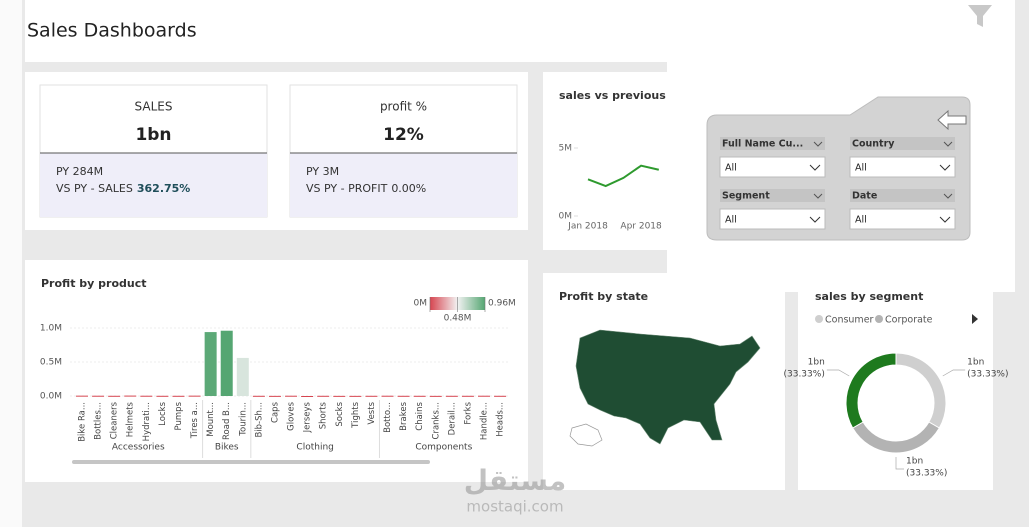 The image size is (1029, 527). Describe the element at coordinates (873, 144) in the screenshot. I see `filter-label: Country` at that location.